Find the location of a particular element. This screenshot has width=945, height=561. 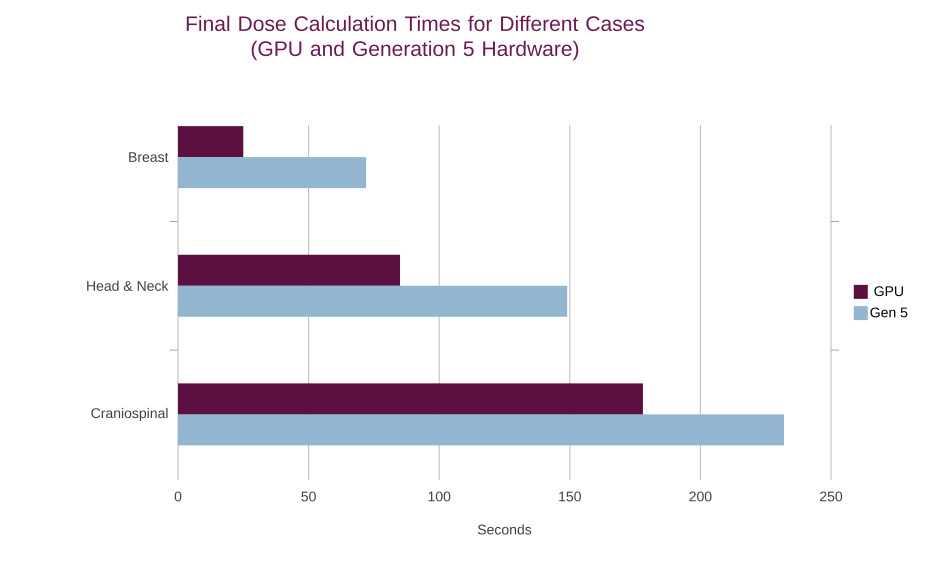

legend-label: Gen 5 is located at coordinates (889, 312).